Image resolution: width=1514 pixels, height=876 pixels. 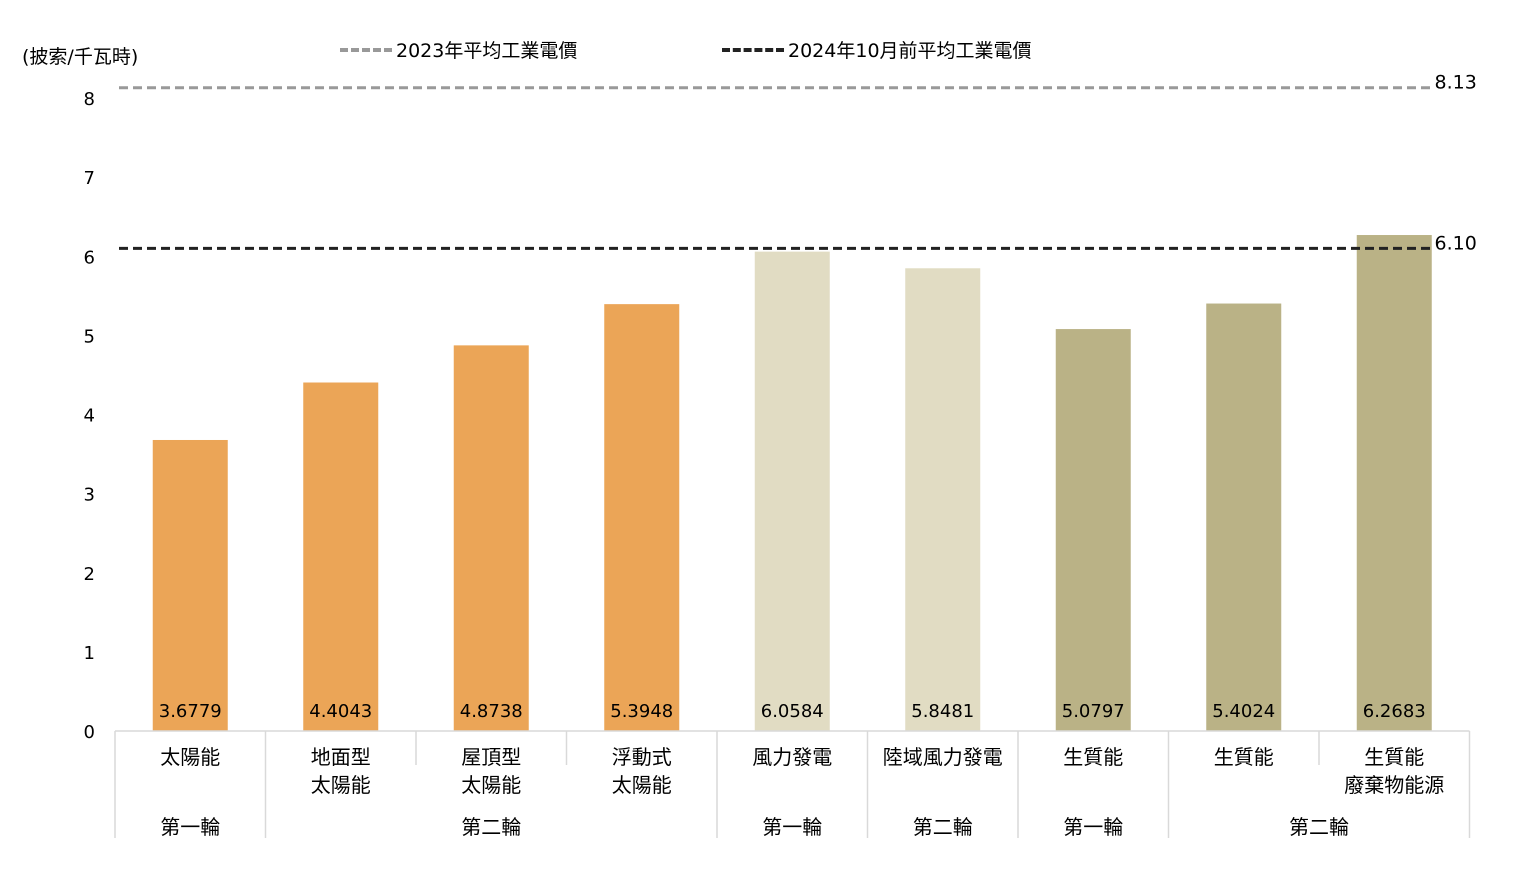 What do you see at coordinates (89, 99) in the screenshot?
I see `y-tick-label: 8` at bounding box center [89, 99].